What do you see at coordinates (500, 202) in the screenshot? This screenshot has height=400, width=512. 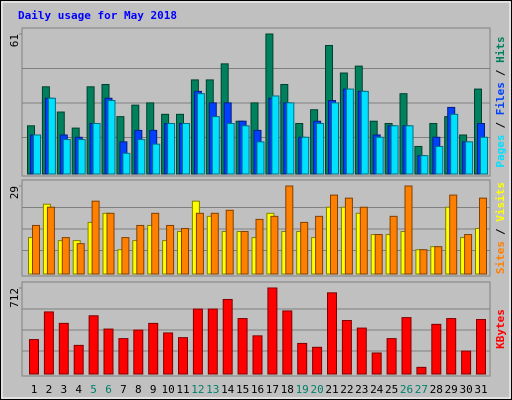 I see `legend-entry: Visits` at bounding box center [500, 202].